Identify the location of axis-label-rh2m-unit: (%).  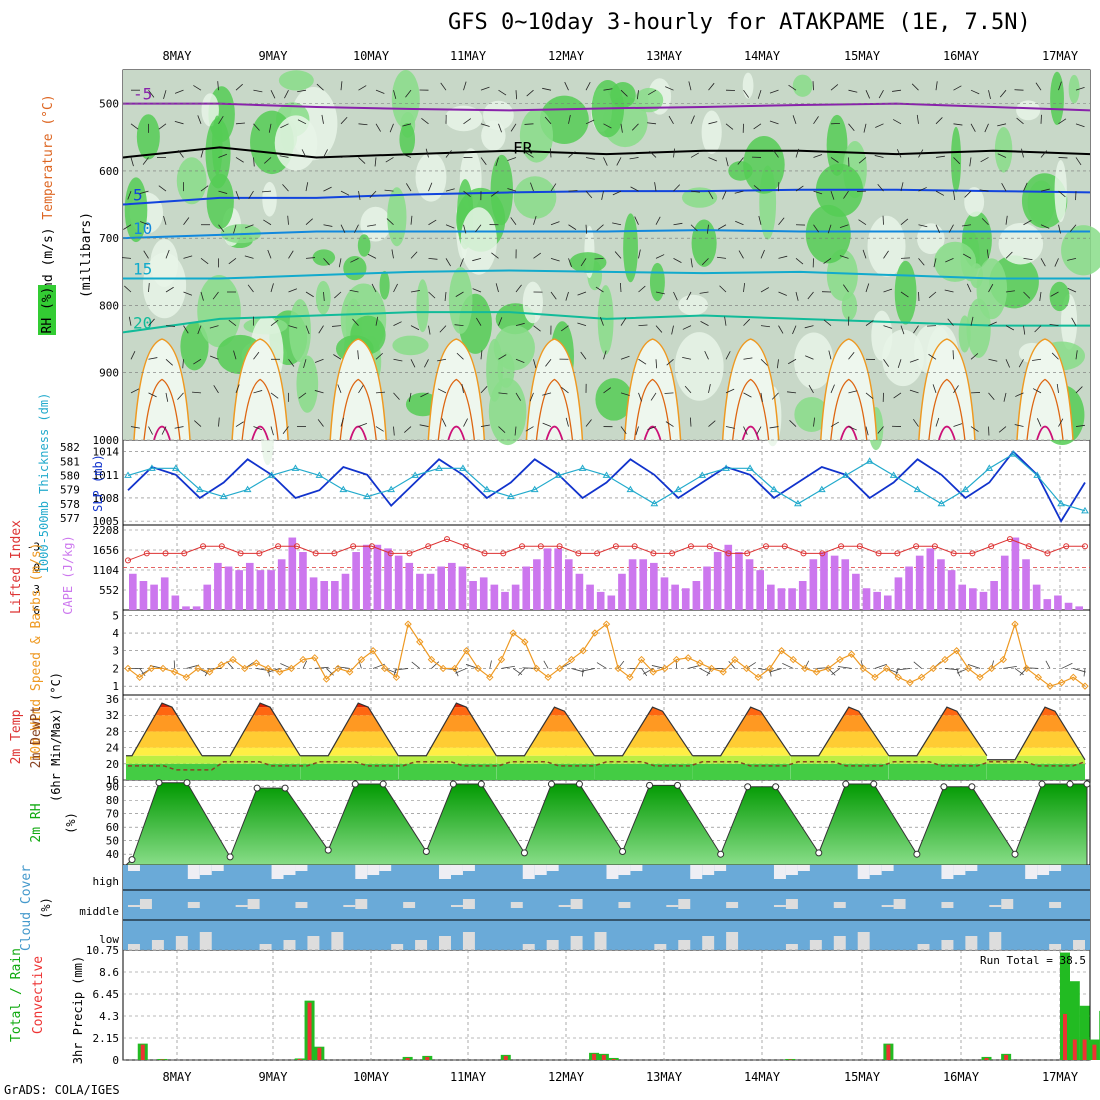
(71, 823).